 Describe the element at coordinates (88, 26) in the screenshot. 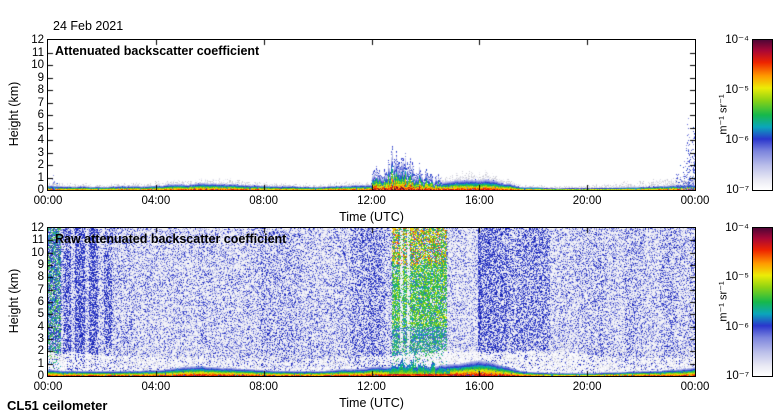

I see `date-label: 24 Feb 2021` at that location.